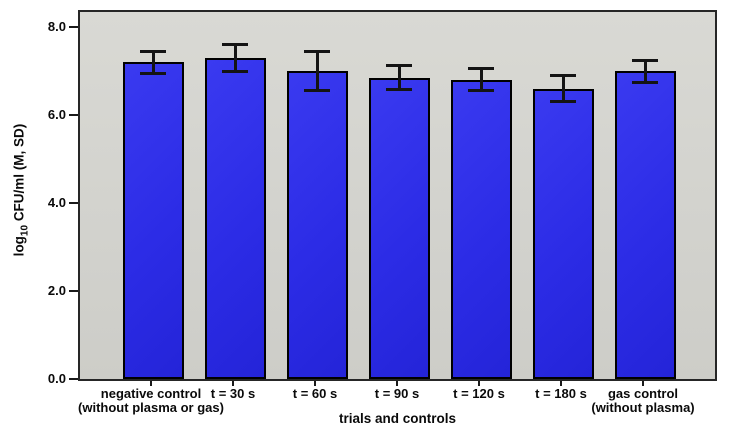  What do you see at coordinates (73, 379) in the screenshot?
I see `y-tick-mark-0.0` at bounding box center [73, 379].